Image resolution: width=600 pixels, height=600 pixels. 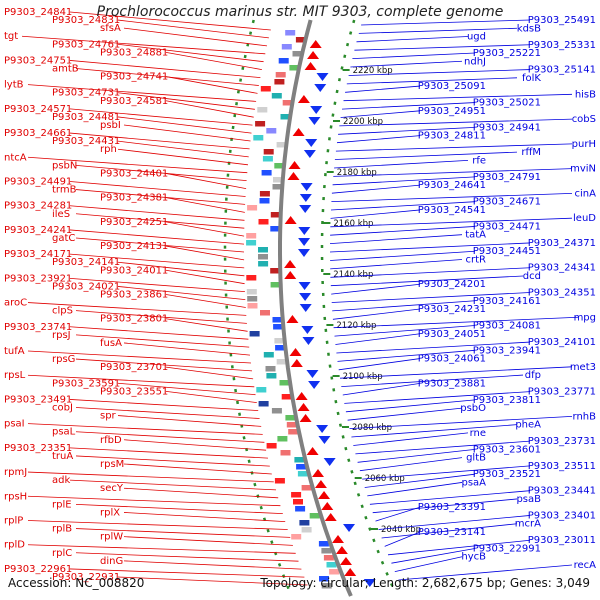 What do you see at coordinates (585, 94) in the screenshot?
I see `right-gene-label: hisB` at bounding box center [585, 94].